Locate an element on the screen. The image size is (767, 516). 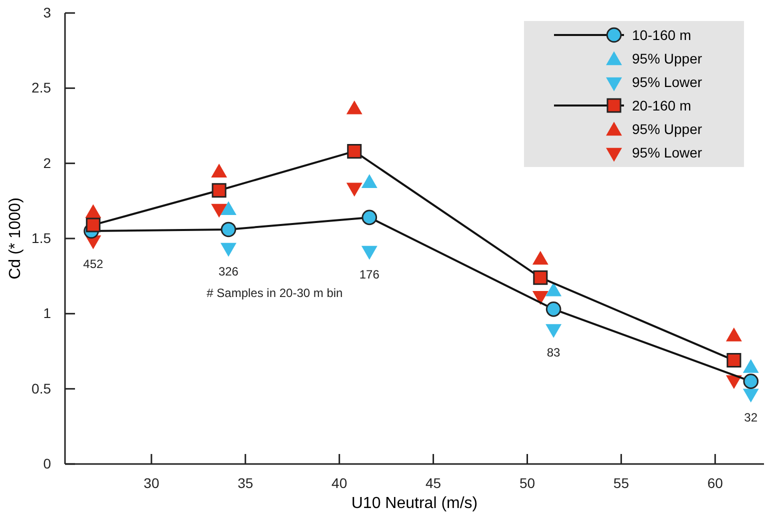
annotation: 326 is located at coordinates (228, 271).